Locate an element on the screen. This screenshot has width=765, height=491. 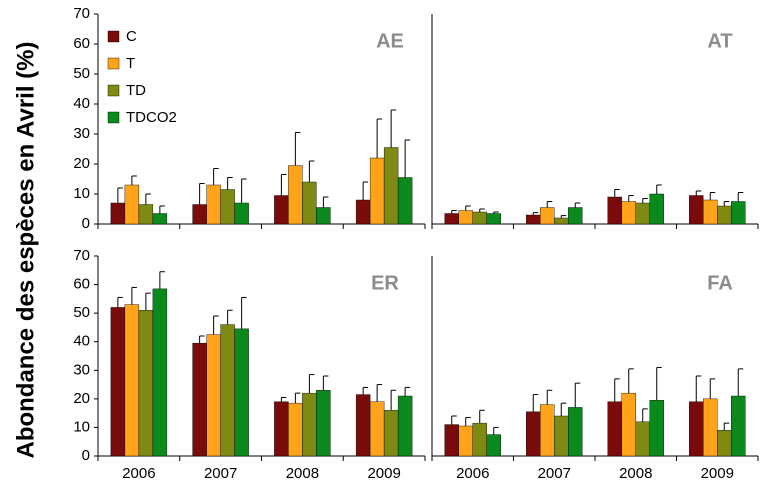
legend-label-td: TD is located at coordinates (136, 90).